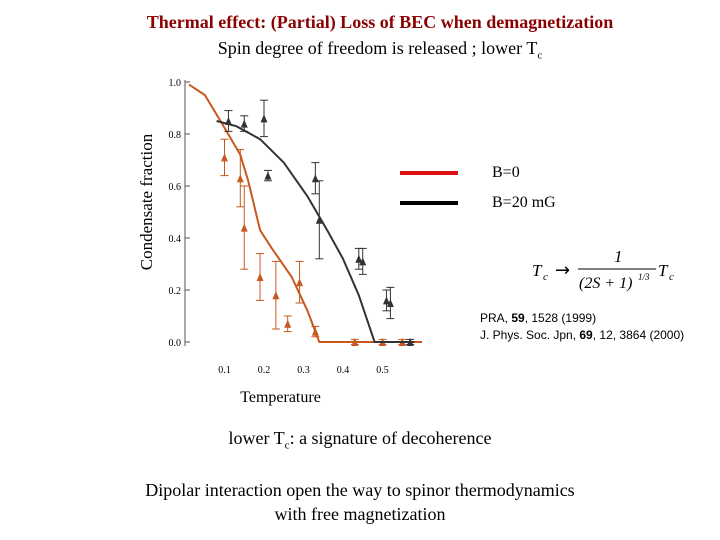  What do you see at coordinates (360, 440) in the screenshot?
I see `lower-tc-statement: lower Tc: a signature of decoherence` at bounding box center [360, 440].